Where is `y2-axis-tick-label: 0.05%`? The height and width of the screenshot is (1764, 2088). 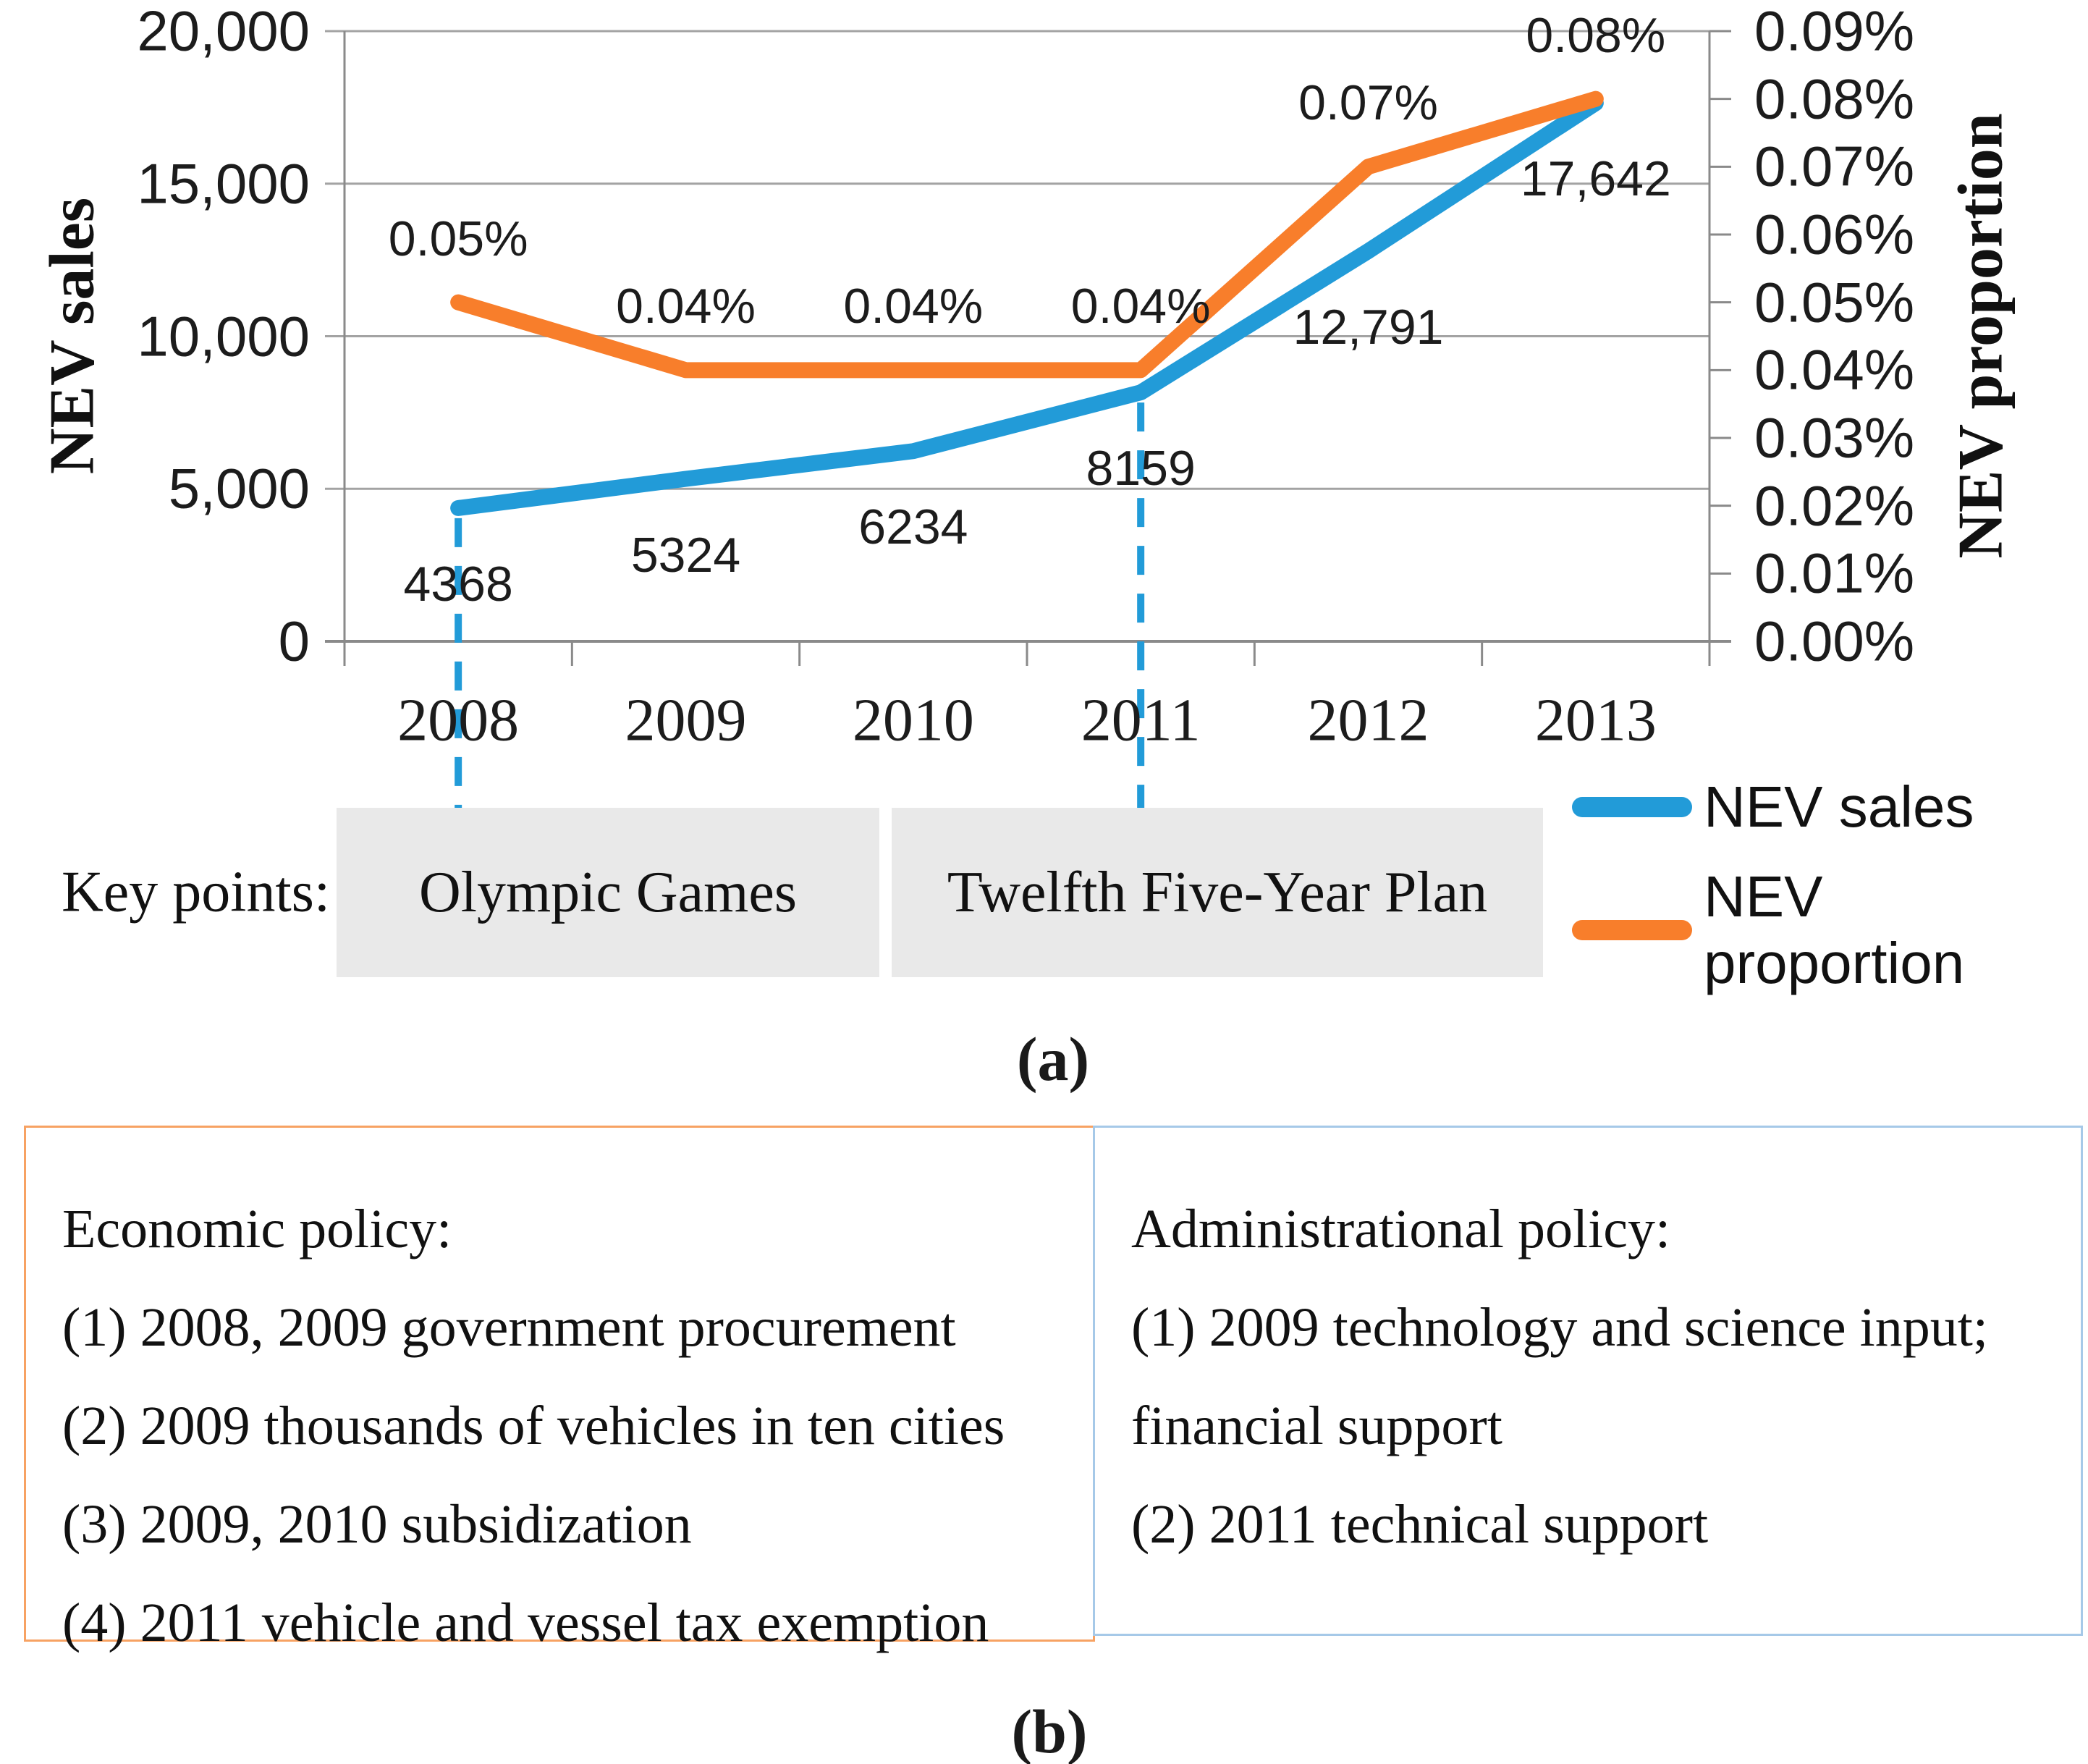
y2-axis-tick-label: 0.05% is located at coordinates (1834, 302).